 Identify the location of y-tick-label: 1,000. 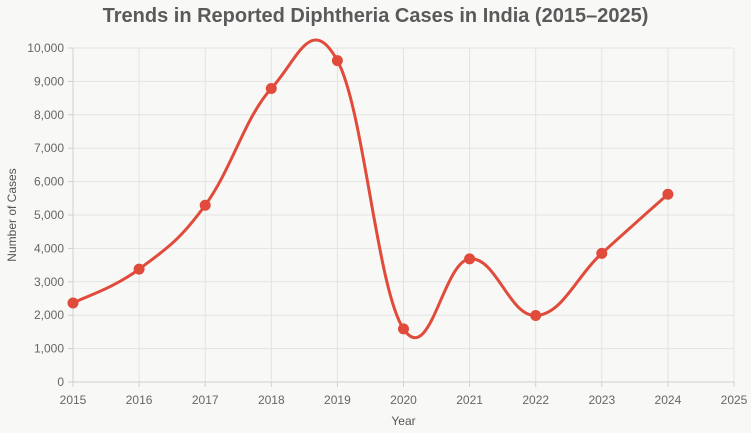
(49, 349).